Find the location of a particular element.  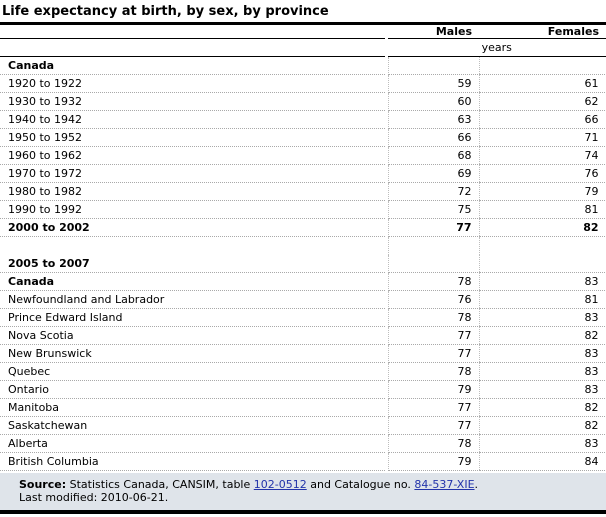

table-row: Canada 78 83 is located at coordinates (303, 281).